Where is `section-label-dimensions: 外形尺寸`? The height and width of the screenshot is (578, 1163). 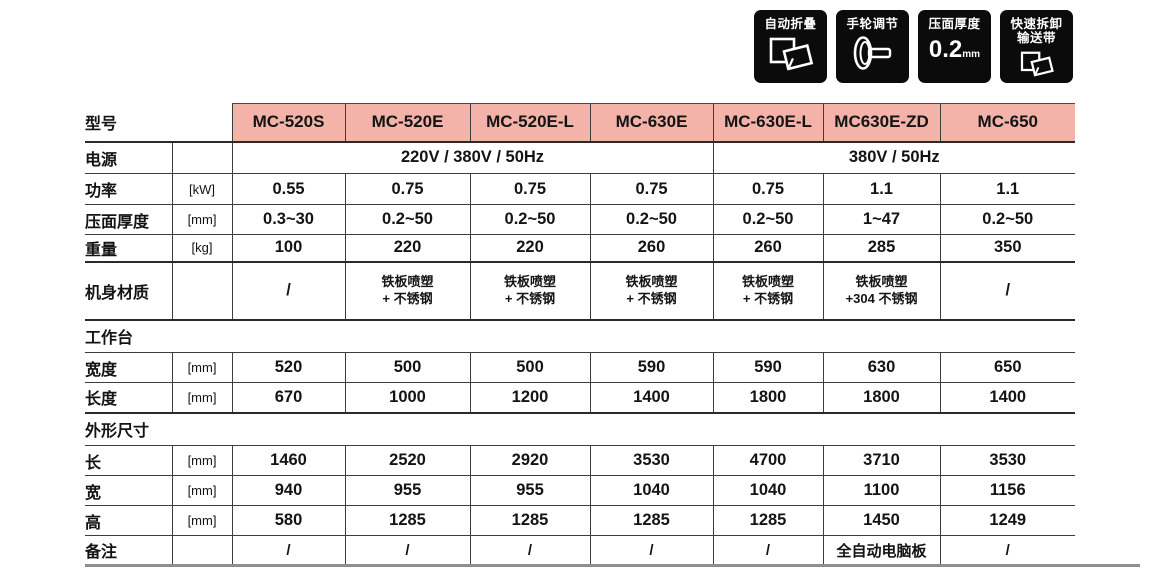
section-label-dimensions: 外形尺寸 is located at coordinates (580, 429).